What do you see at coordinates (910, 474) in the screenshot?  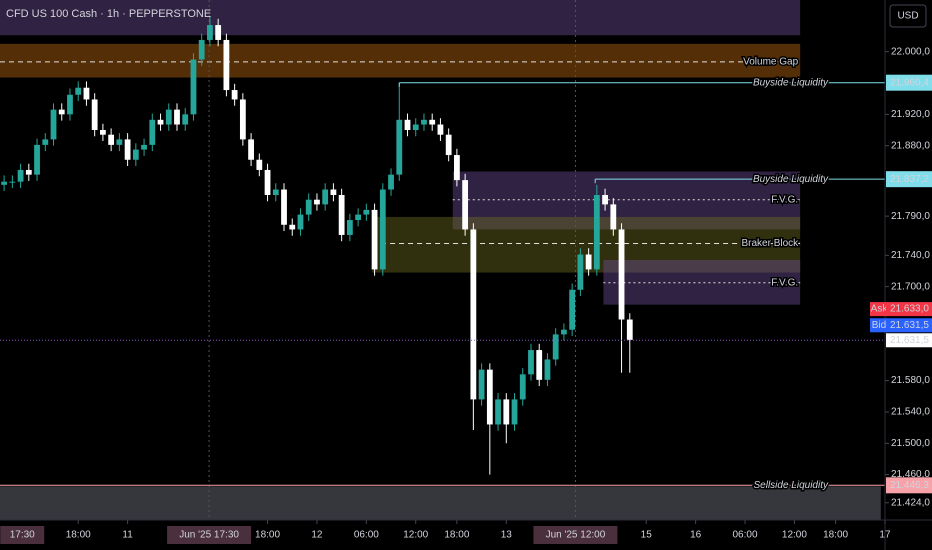 I see `y-tick-label: 21.460,0` at bounding box center [910, 474].